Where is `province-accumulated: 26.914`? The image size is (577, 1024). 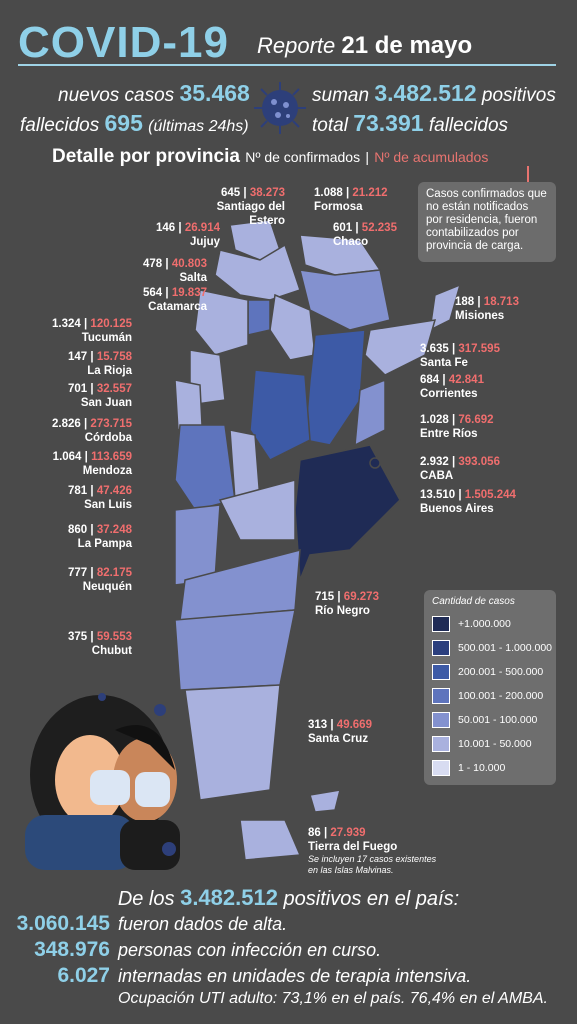 province-accumulated: 26.914 is located at coordinates (202, 228).